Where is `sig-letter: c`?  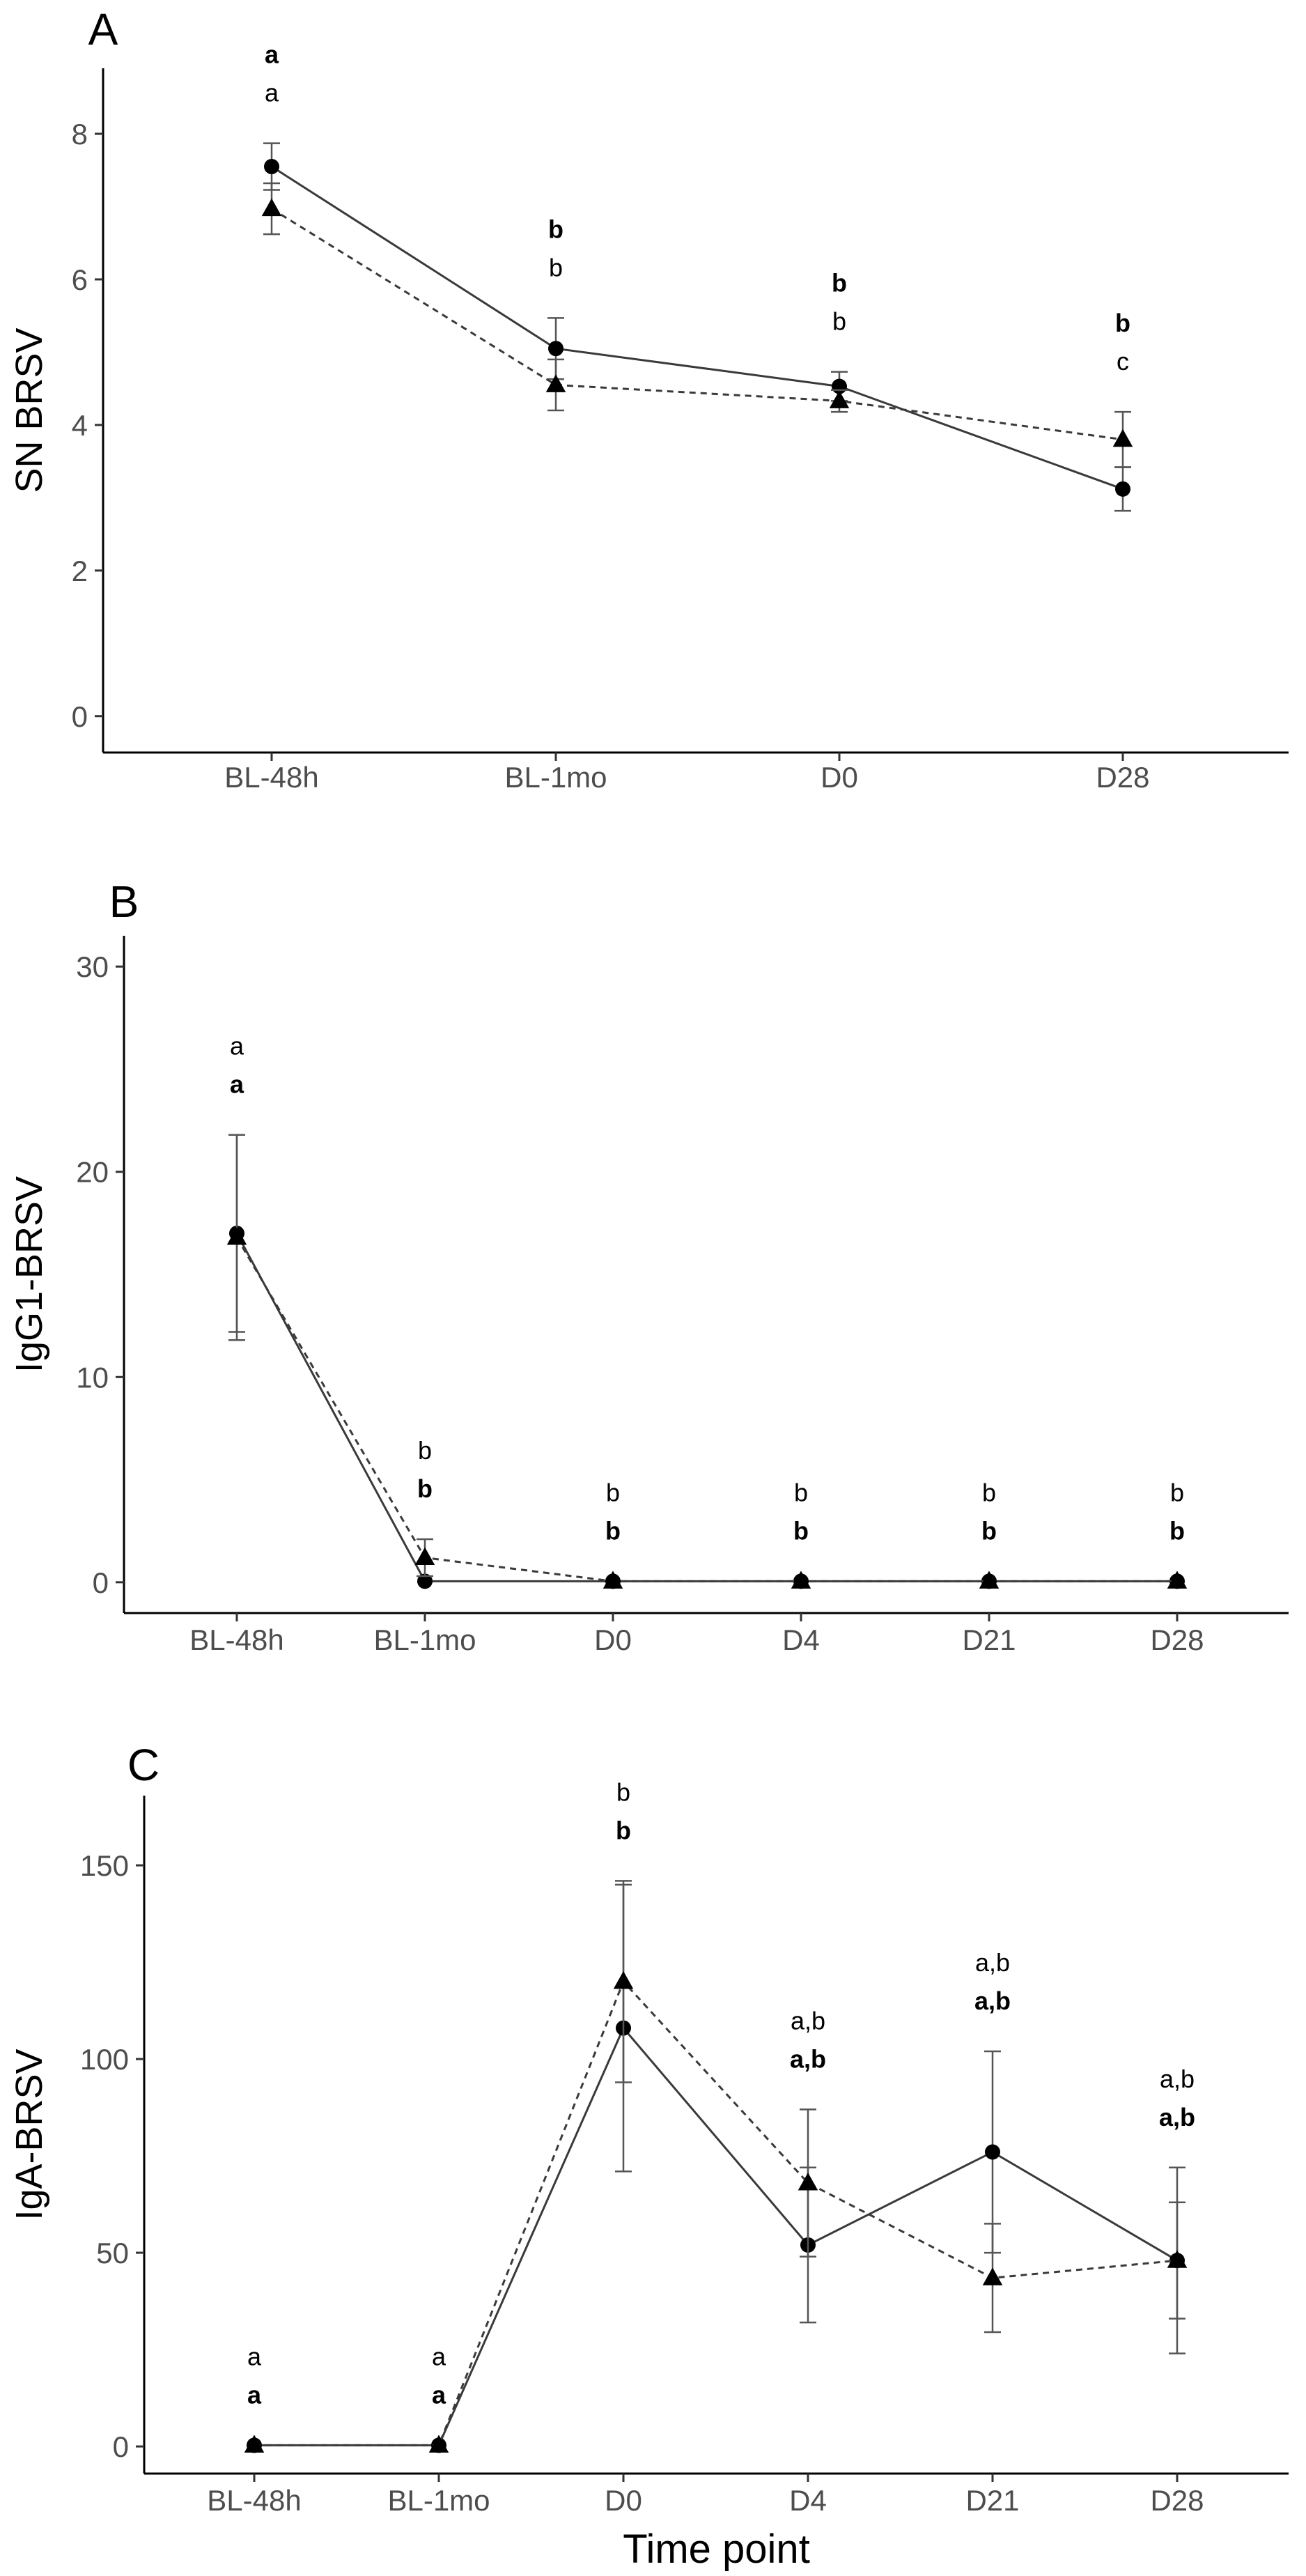
sig-letter: c is located at coordinates (1123, 361).